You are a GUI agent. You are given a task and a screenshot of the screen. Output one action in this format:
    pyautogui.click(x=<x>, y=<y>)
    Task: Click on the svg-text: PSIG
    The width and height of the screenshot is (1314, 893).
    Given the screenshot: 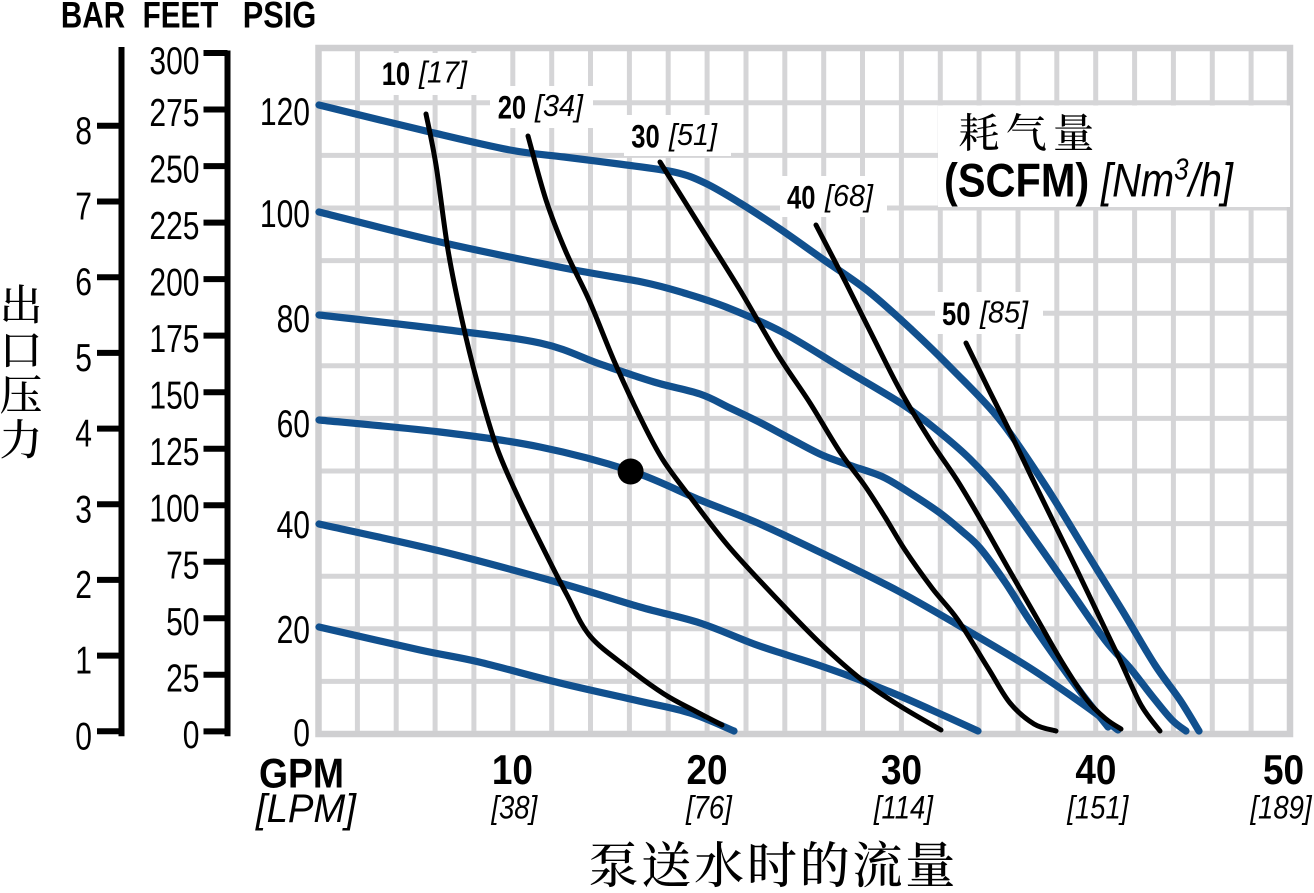 What is the action you would take?
    pyautogui.click(x=279, y=18)
    